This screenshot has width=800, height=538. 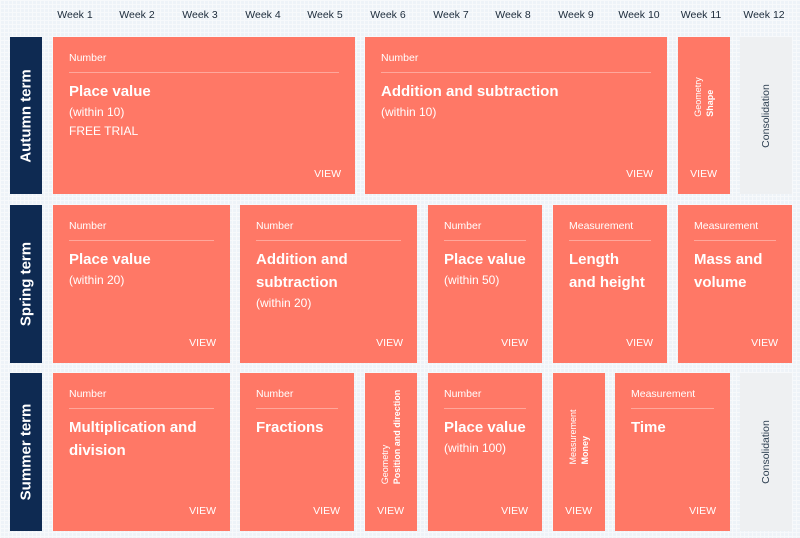 I want to click on summer-money-card: Measurement Money VIEW, so click(x=579, y=452).